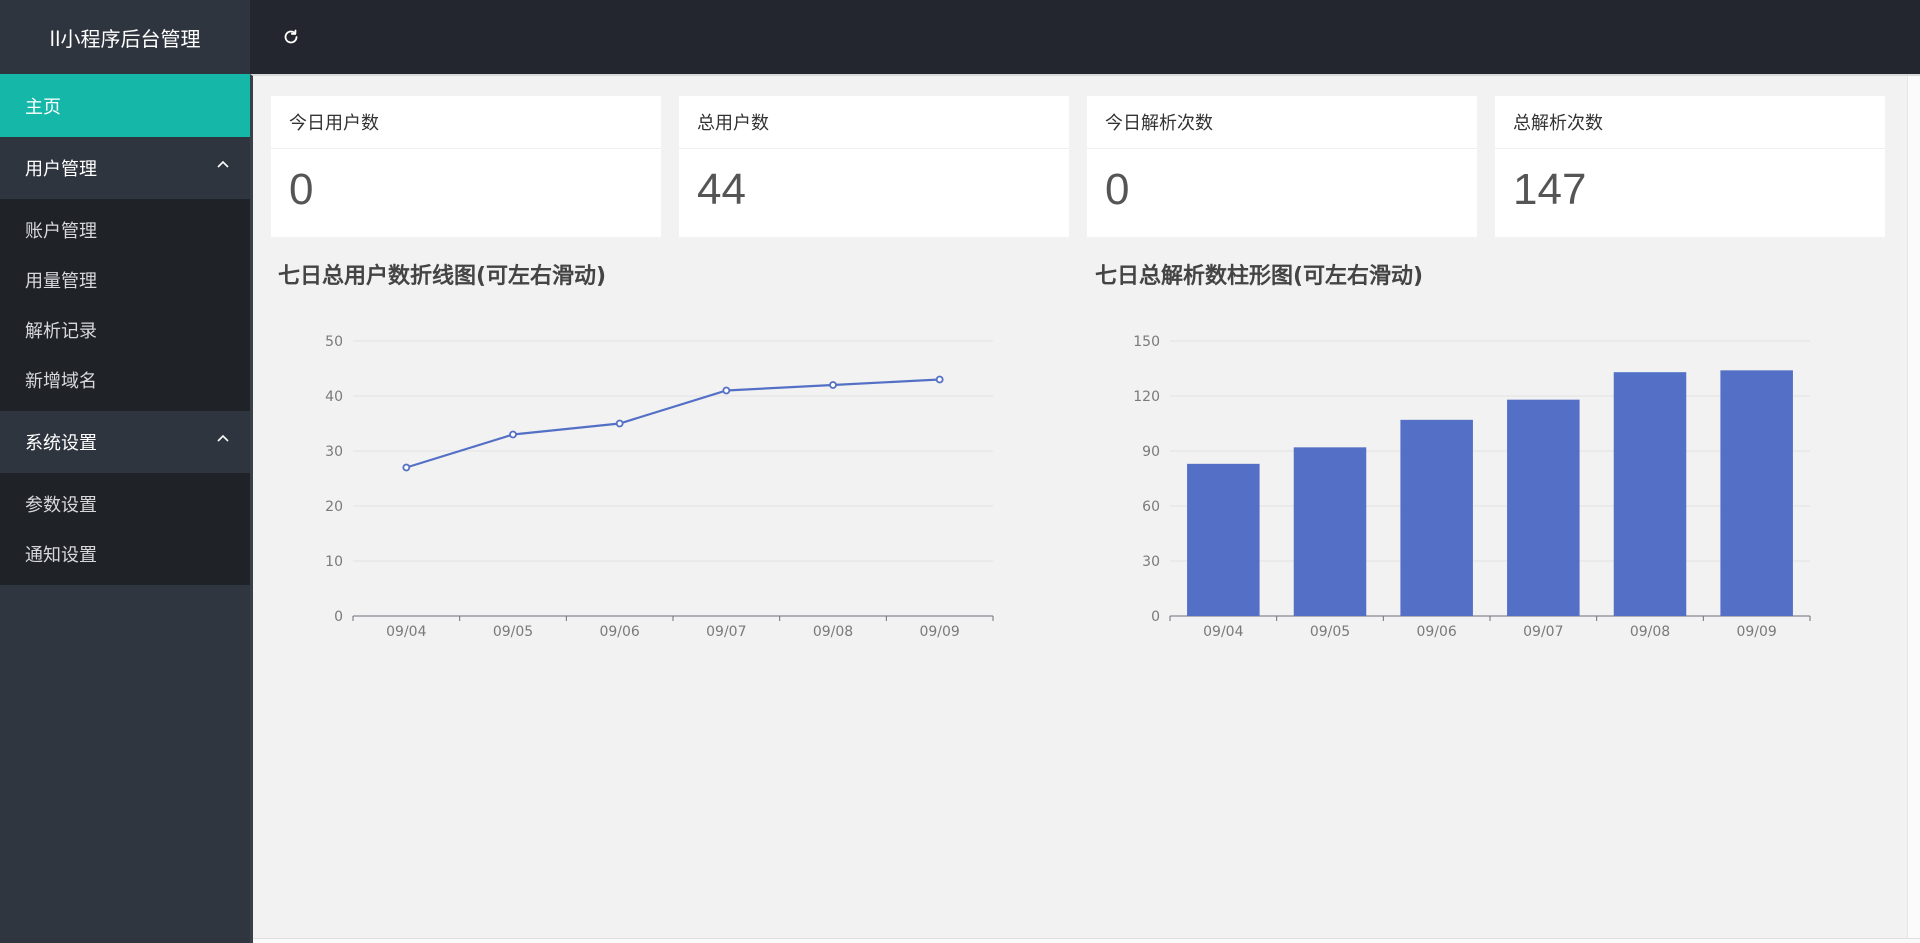 The width and height of the screenshot is (1920, 943). I want to click on stat-card-total-parses: 总解析次数 147, so click(1690, 166).